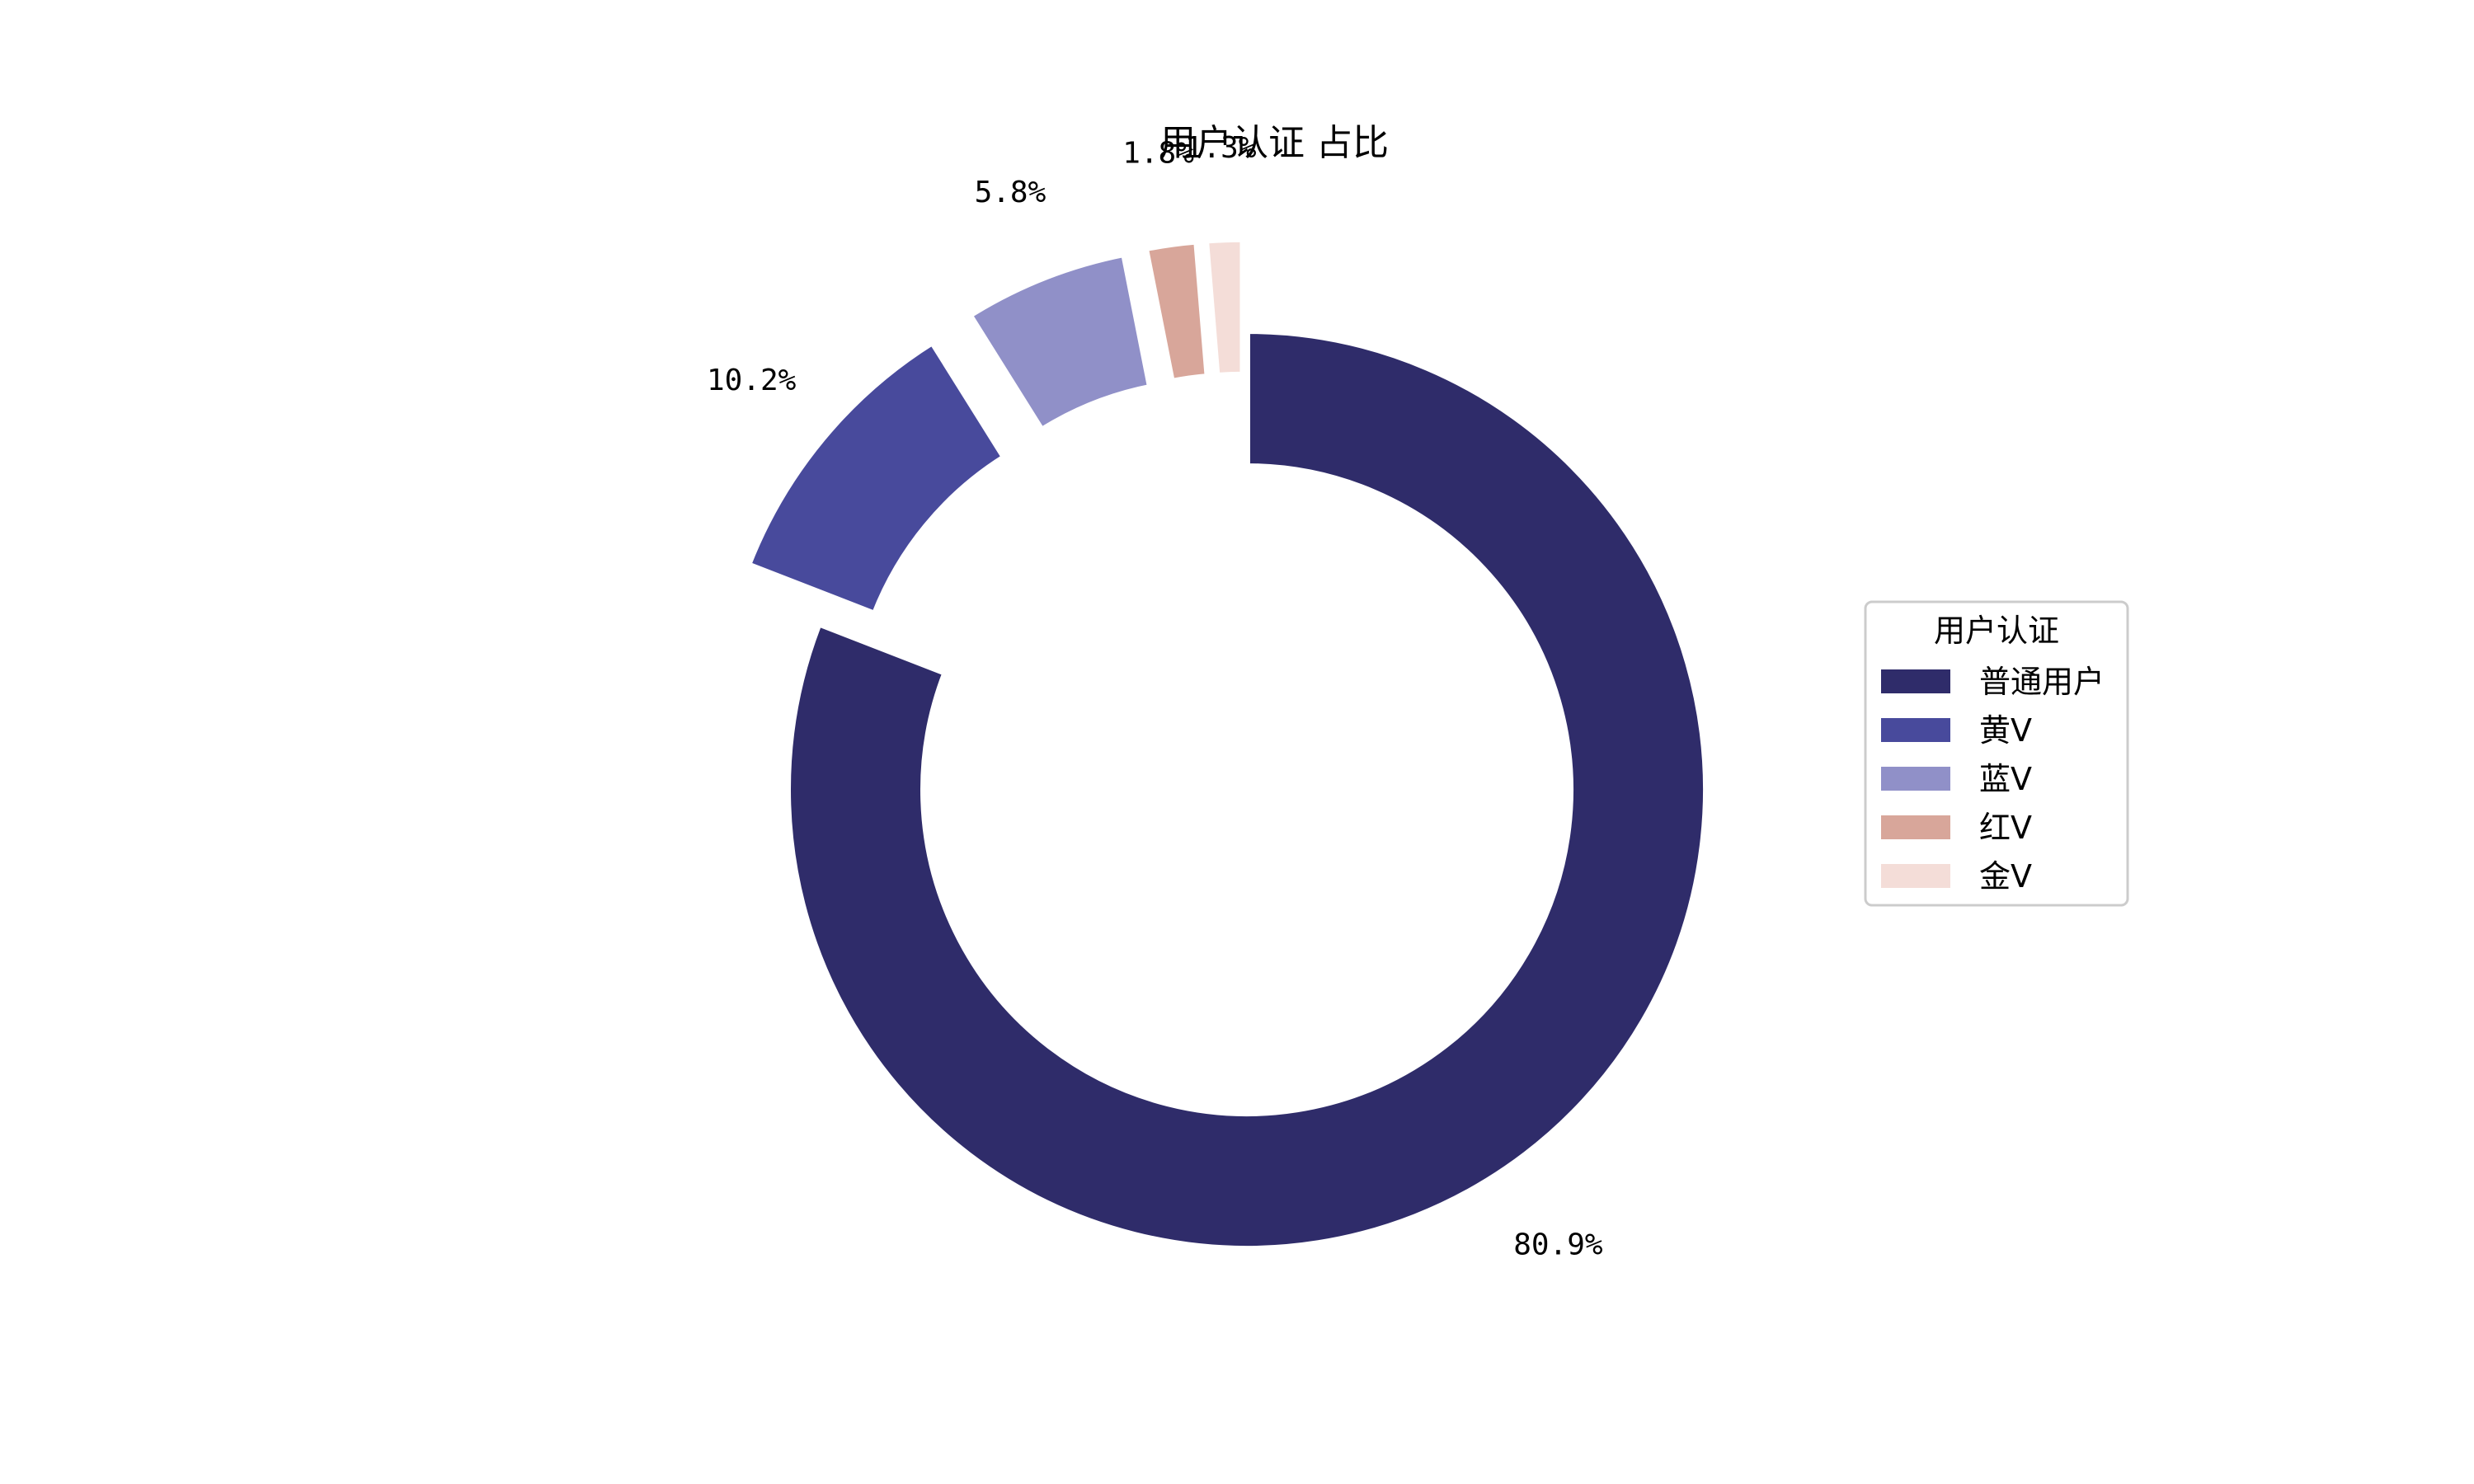 Image resolution: width=2474 pixels, height=1484 pixels. I want to click on slice-label-2: 5.8%, so click(1011, 192).